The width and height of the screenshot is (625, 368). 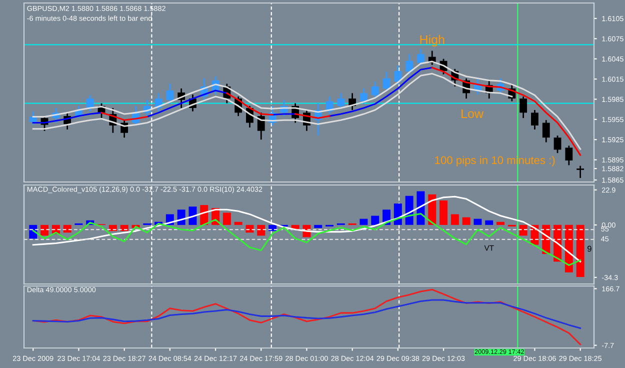 I want to click on annotation: High, so click(x=432, y=40).